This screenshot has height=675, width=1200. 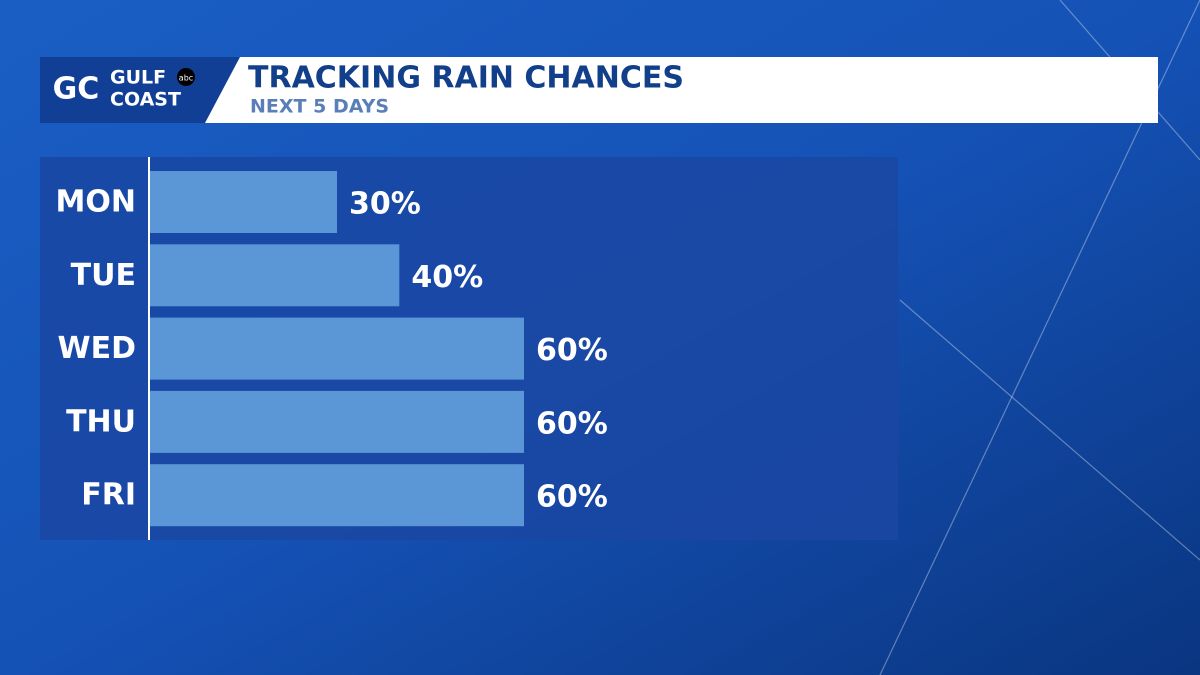 I want to click on logo-line2: COAST, so click(x=145, y=100).